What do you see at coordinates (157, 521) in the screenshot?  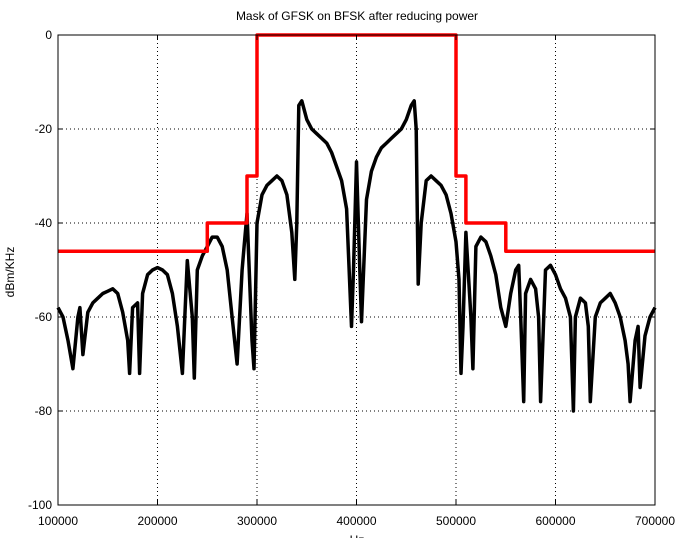 I see `x-tick-label: 200000` at bounding box center [157, 521].